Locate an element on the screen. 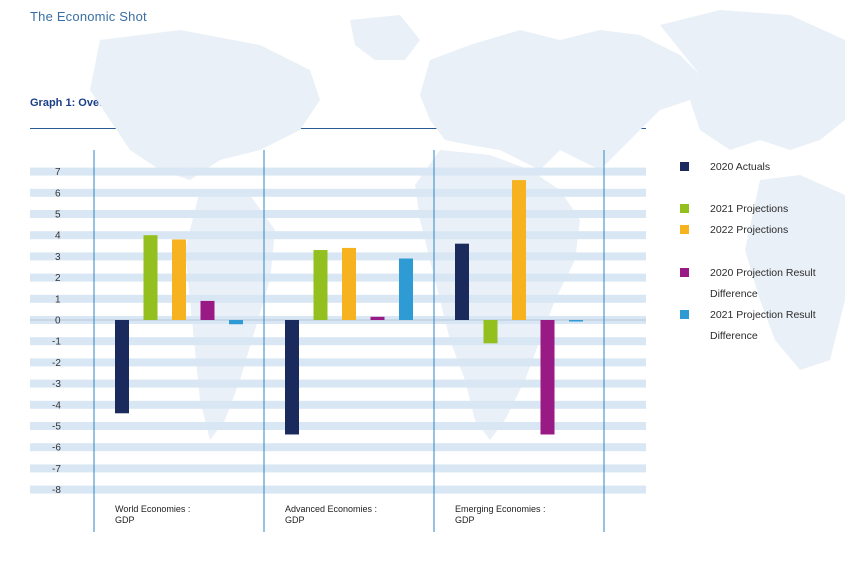 The height and width of the screenshot is (566, 845). legend-label: 2022 Projections is located at coordinates (777, 230).